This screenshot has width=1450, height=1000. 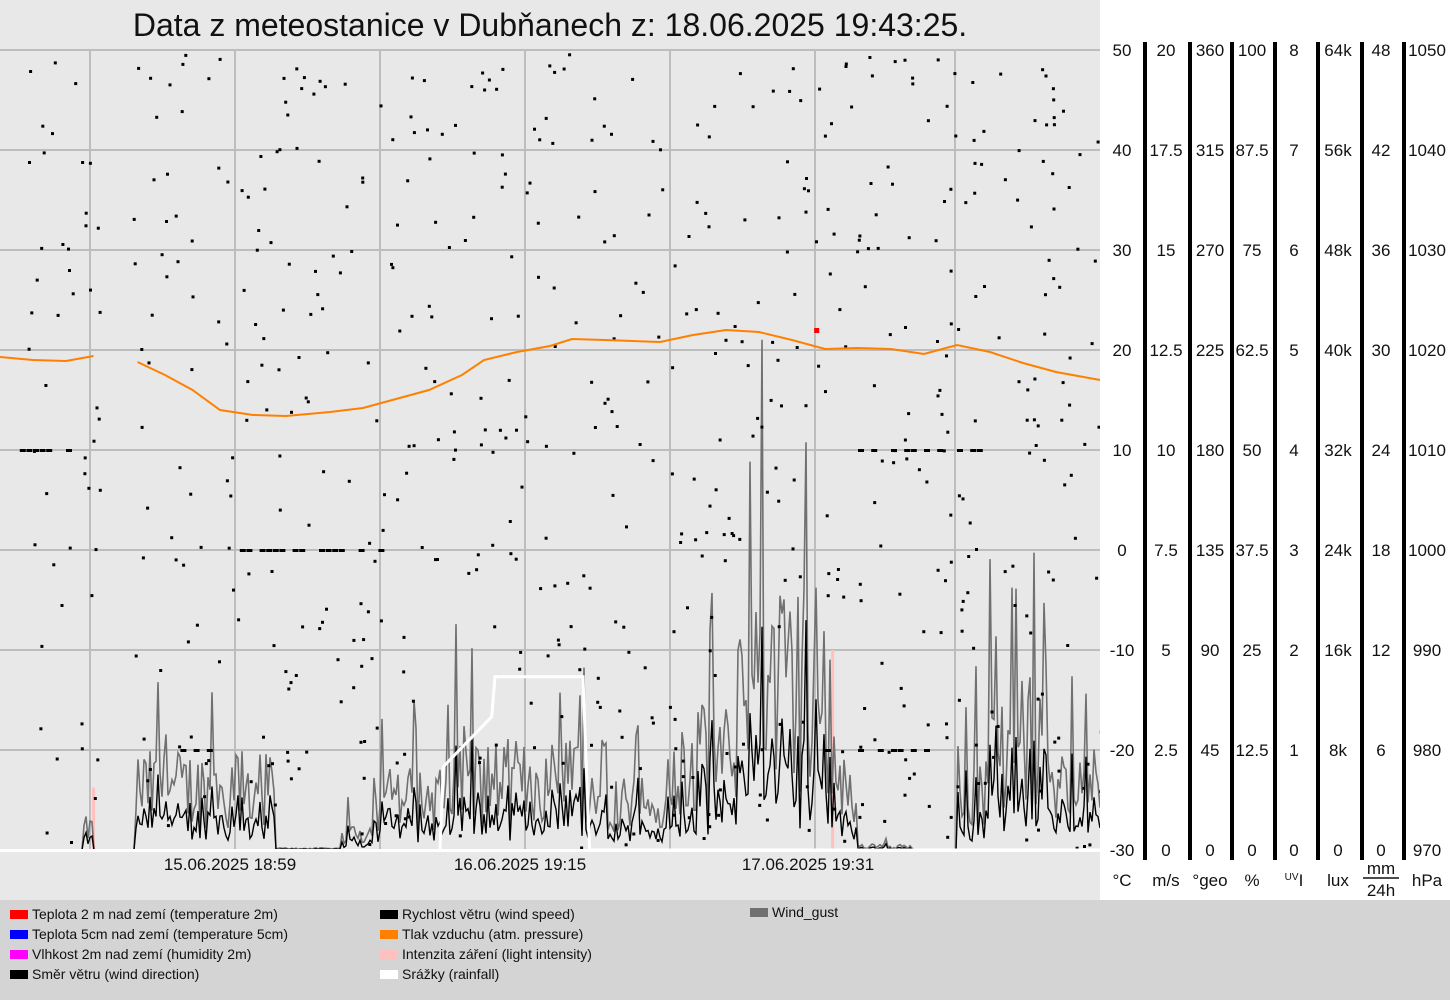 What do you see at coordinates (550, 850) in the screenshot?
I see `baseline` at bounding box center [550, 850].